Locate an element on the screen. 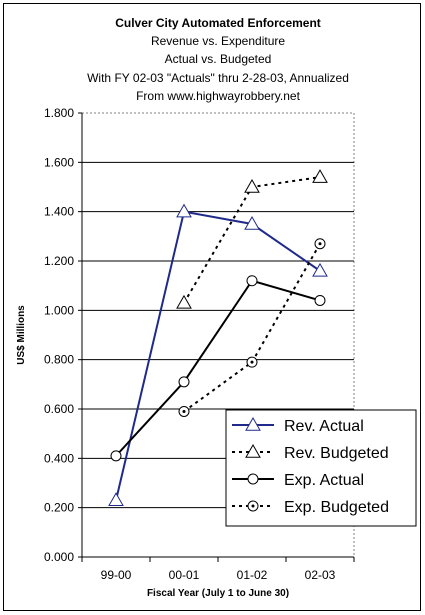 This screenshot has height=615, width=425. y-tick-label: 0.000 is located at coordinates (59, 557).